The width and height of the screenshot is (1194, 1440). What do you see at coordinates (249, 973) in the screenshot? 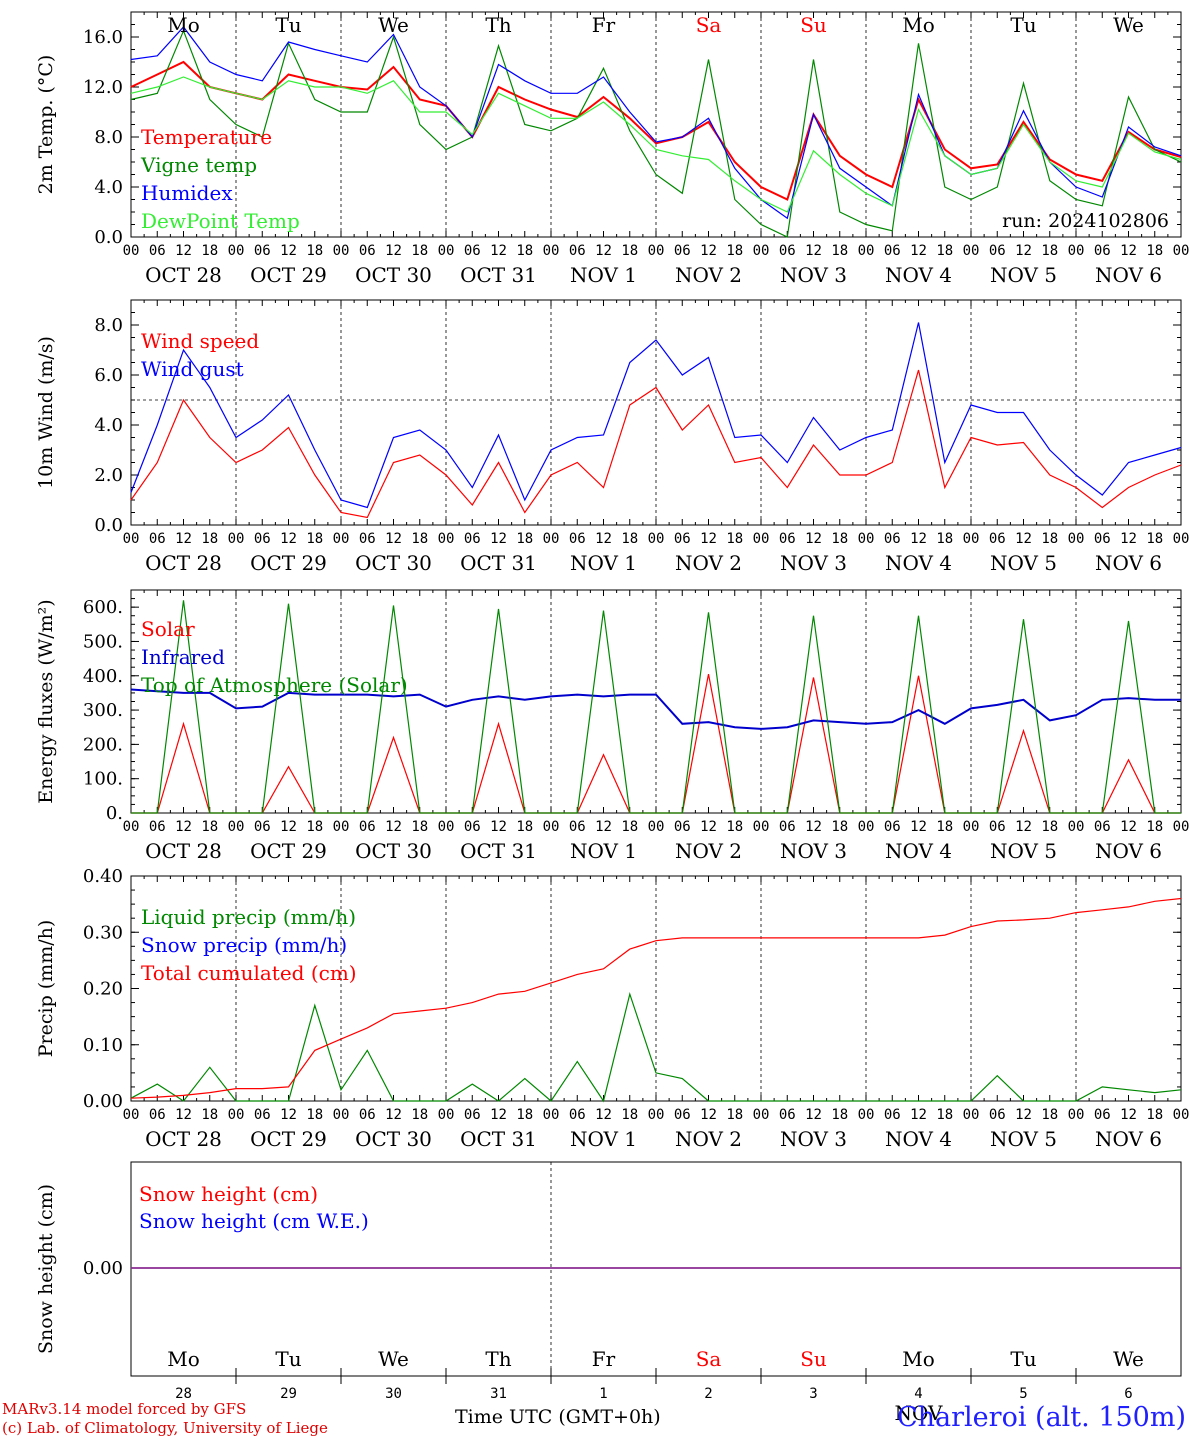
I see `legend-label: Total cumulated (cm)` at bounding box center [249, 973].